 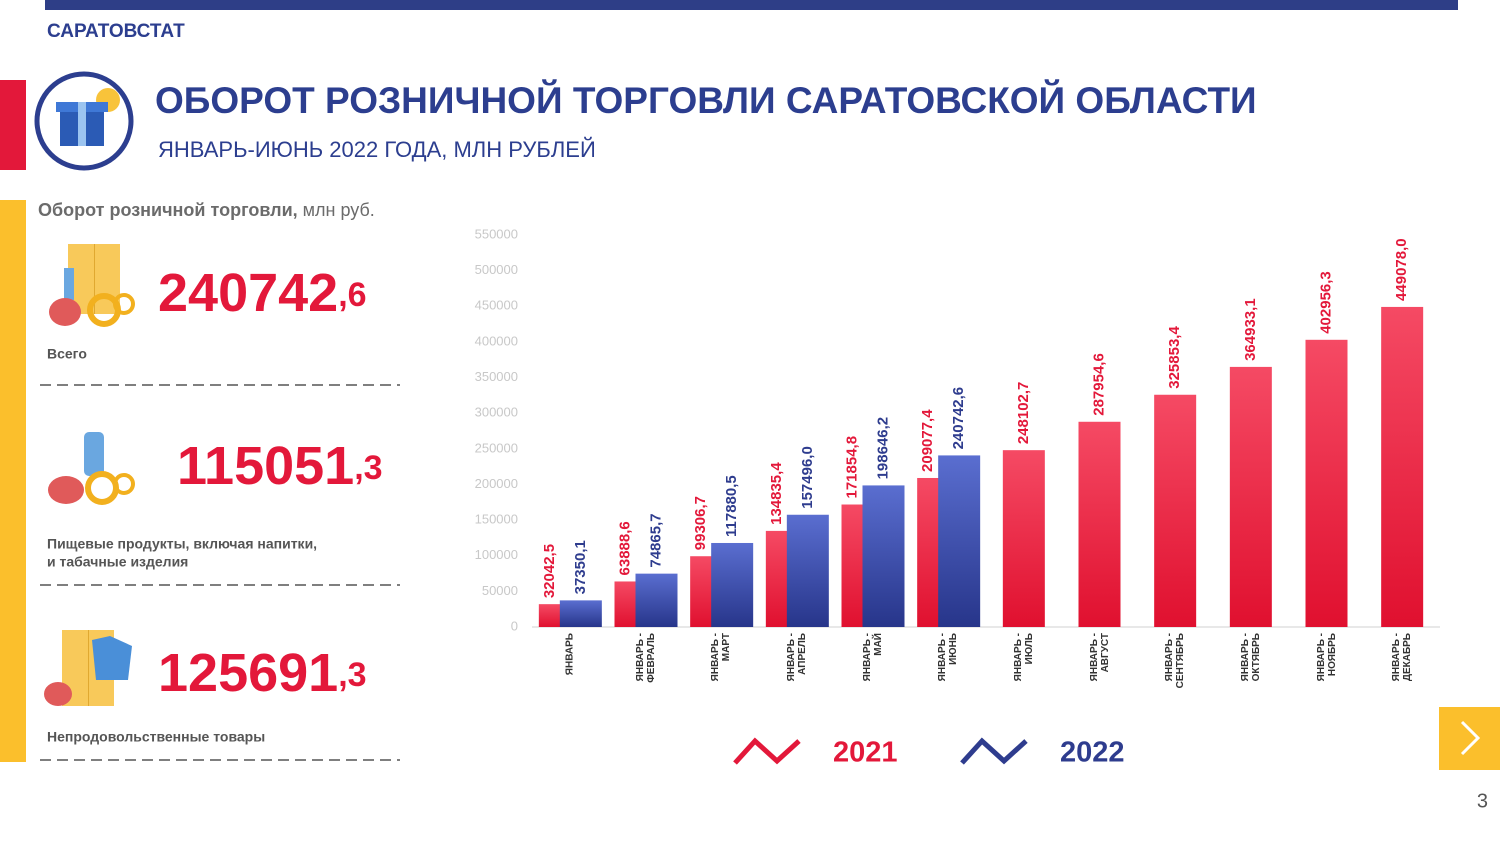 I want to click on stat-value: 125691,3, so click(x=262, y=673).